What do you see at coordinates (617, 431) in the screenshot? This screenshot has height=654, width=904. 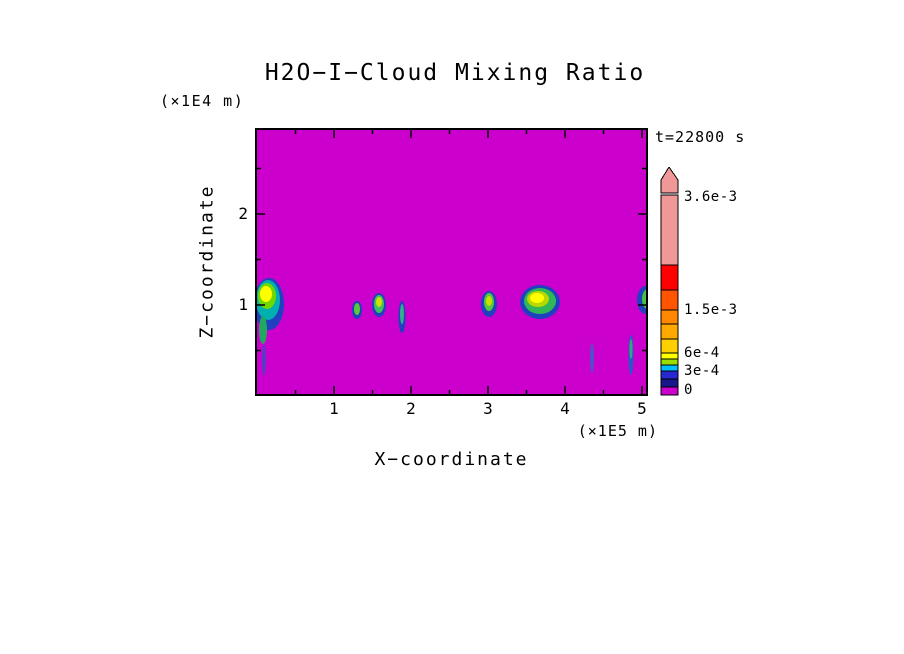 I see `x-axis-unit: (×1E5 m)` at bounding box center [617, 431].